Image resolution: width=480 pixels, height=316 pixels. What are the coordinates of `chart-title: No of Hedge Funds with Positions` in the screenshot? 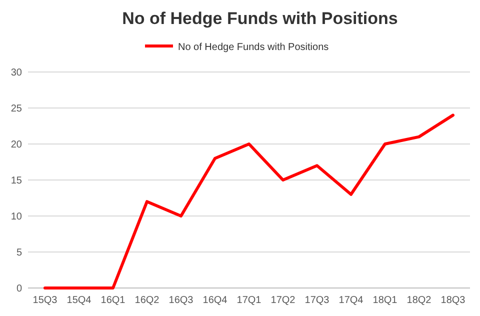 It's located at (260, 18).